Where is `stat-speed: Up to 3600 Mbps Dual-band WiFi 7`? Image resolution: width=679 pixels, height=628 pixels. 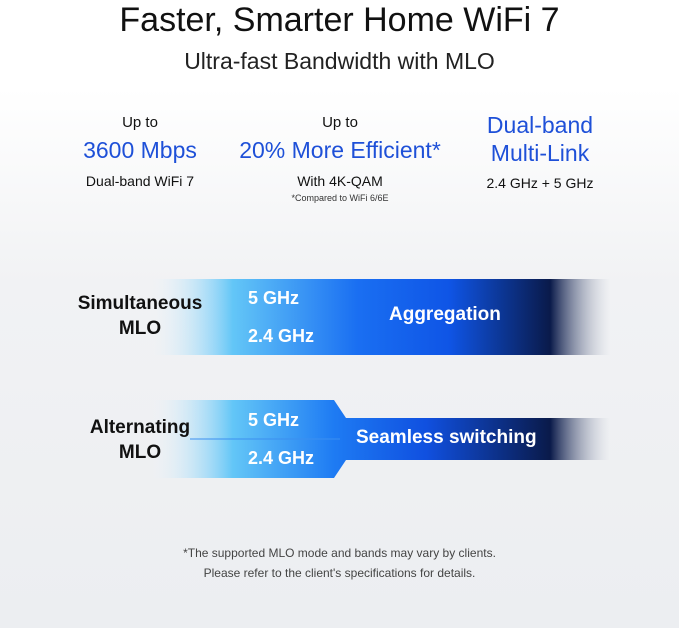 stat-speed: Up to 3600 Mbps Dual-band WiFi 7 is located at coordinates (140, 152).